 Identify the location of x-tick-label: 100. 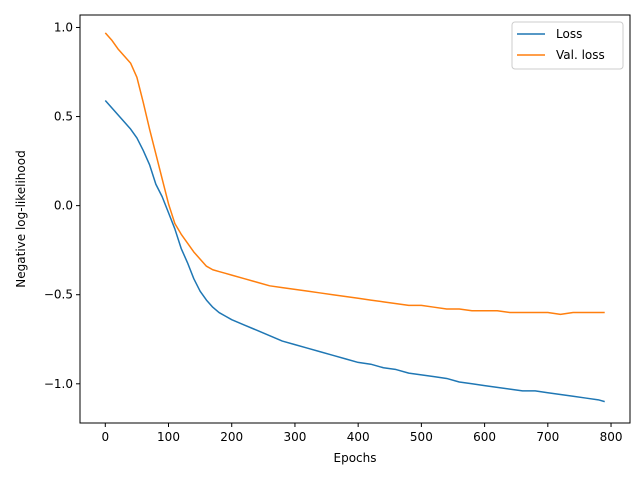
(168, 437).